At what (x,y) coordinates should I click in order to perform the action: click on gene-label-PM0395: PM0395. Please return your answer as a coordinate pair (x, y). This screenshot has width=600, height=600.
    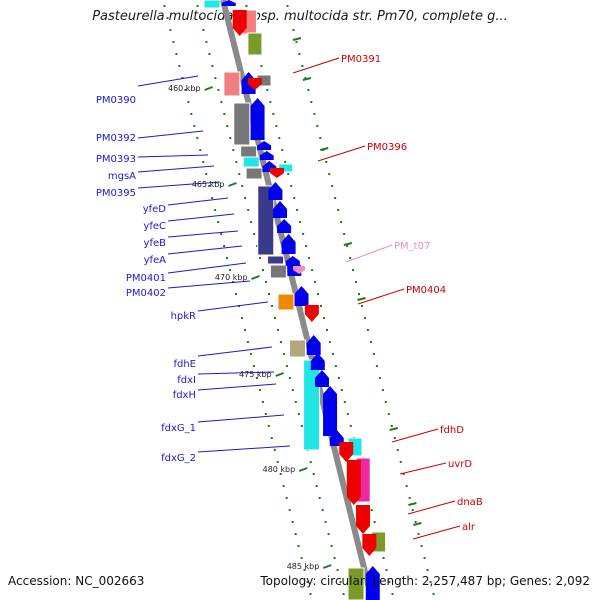
    Looking at the image, I should click on (116, 193).